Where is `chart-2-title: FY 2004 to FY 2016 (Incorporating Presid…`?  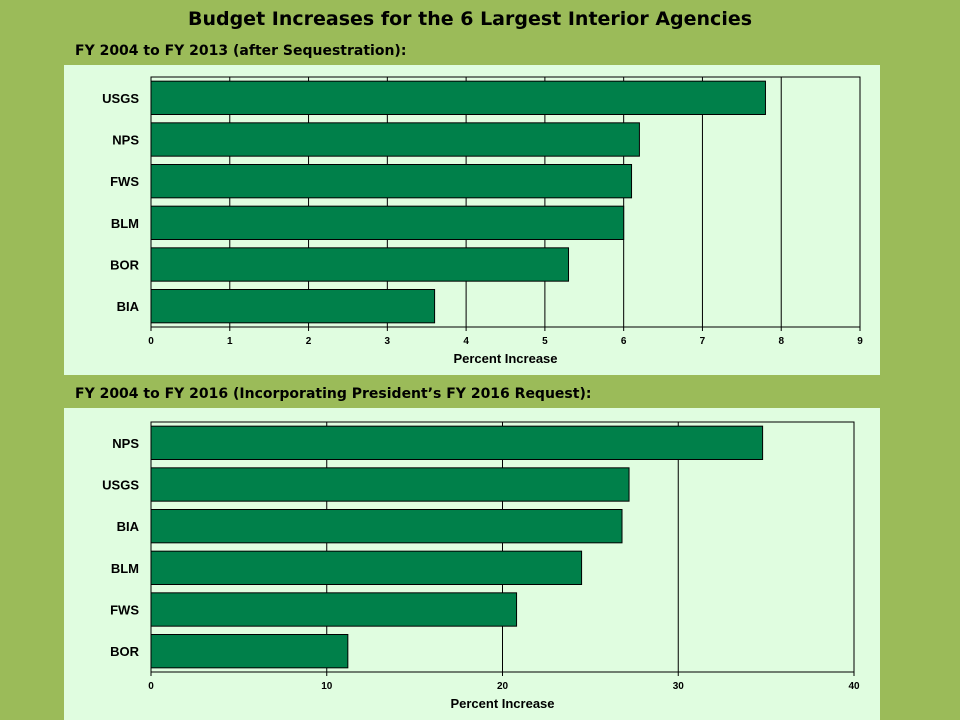 chart-2-title: FY 2004 to FY 2016 (Incorporating Presid… is located at coordinates (333, 394).